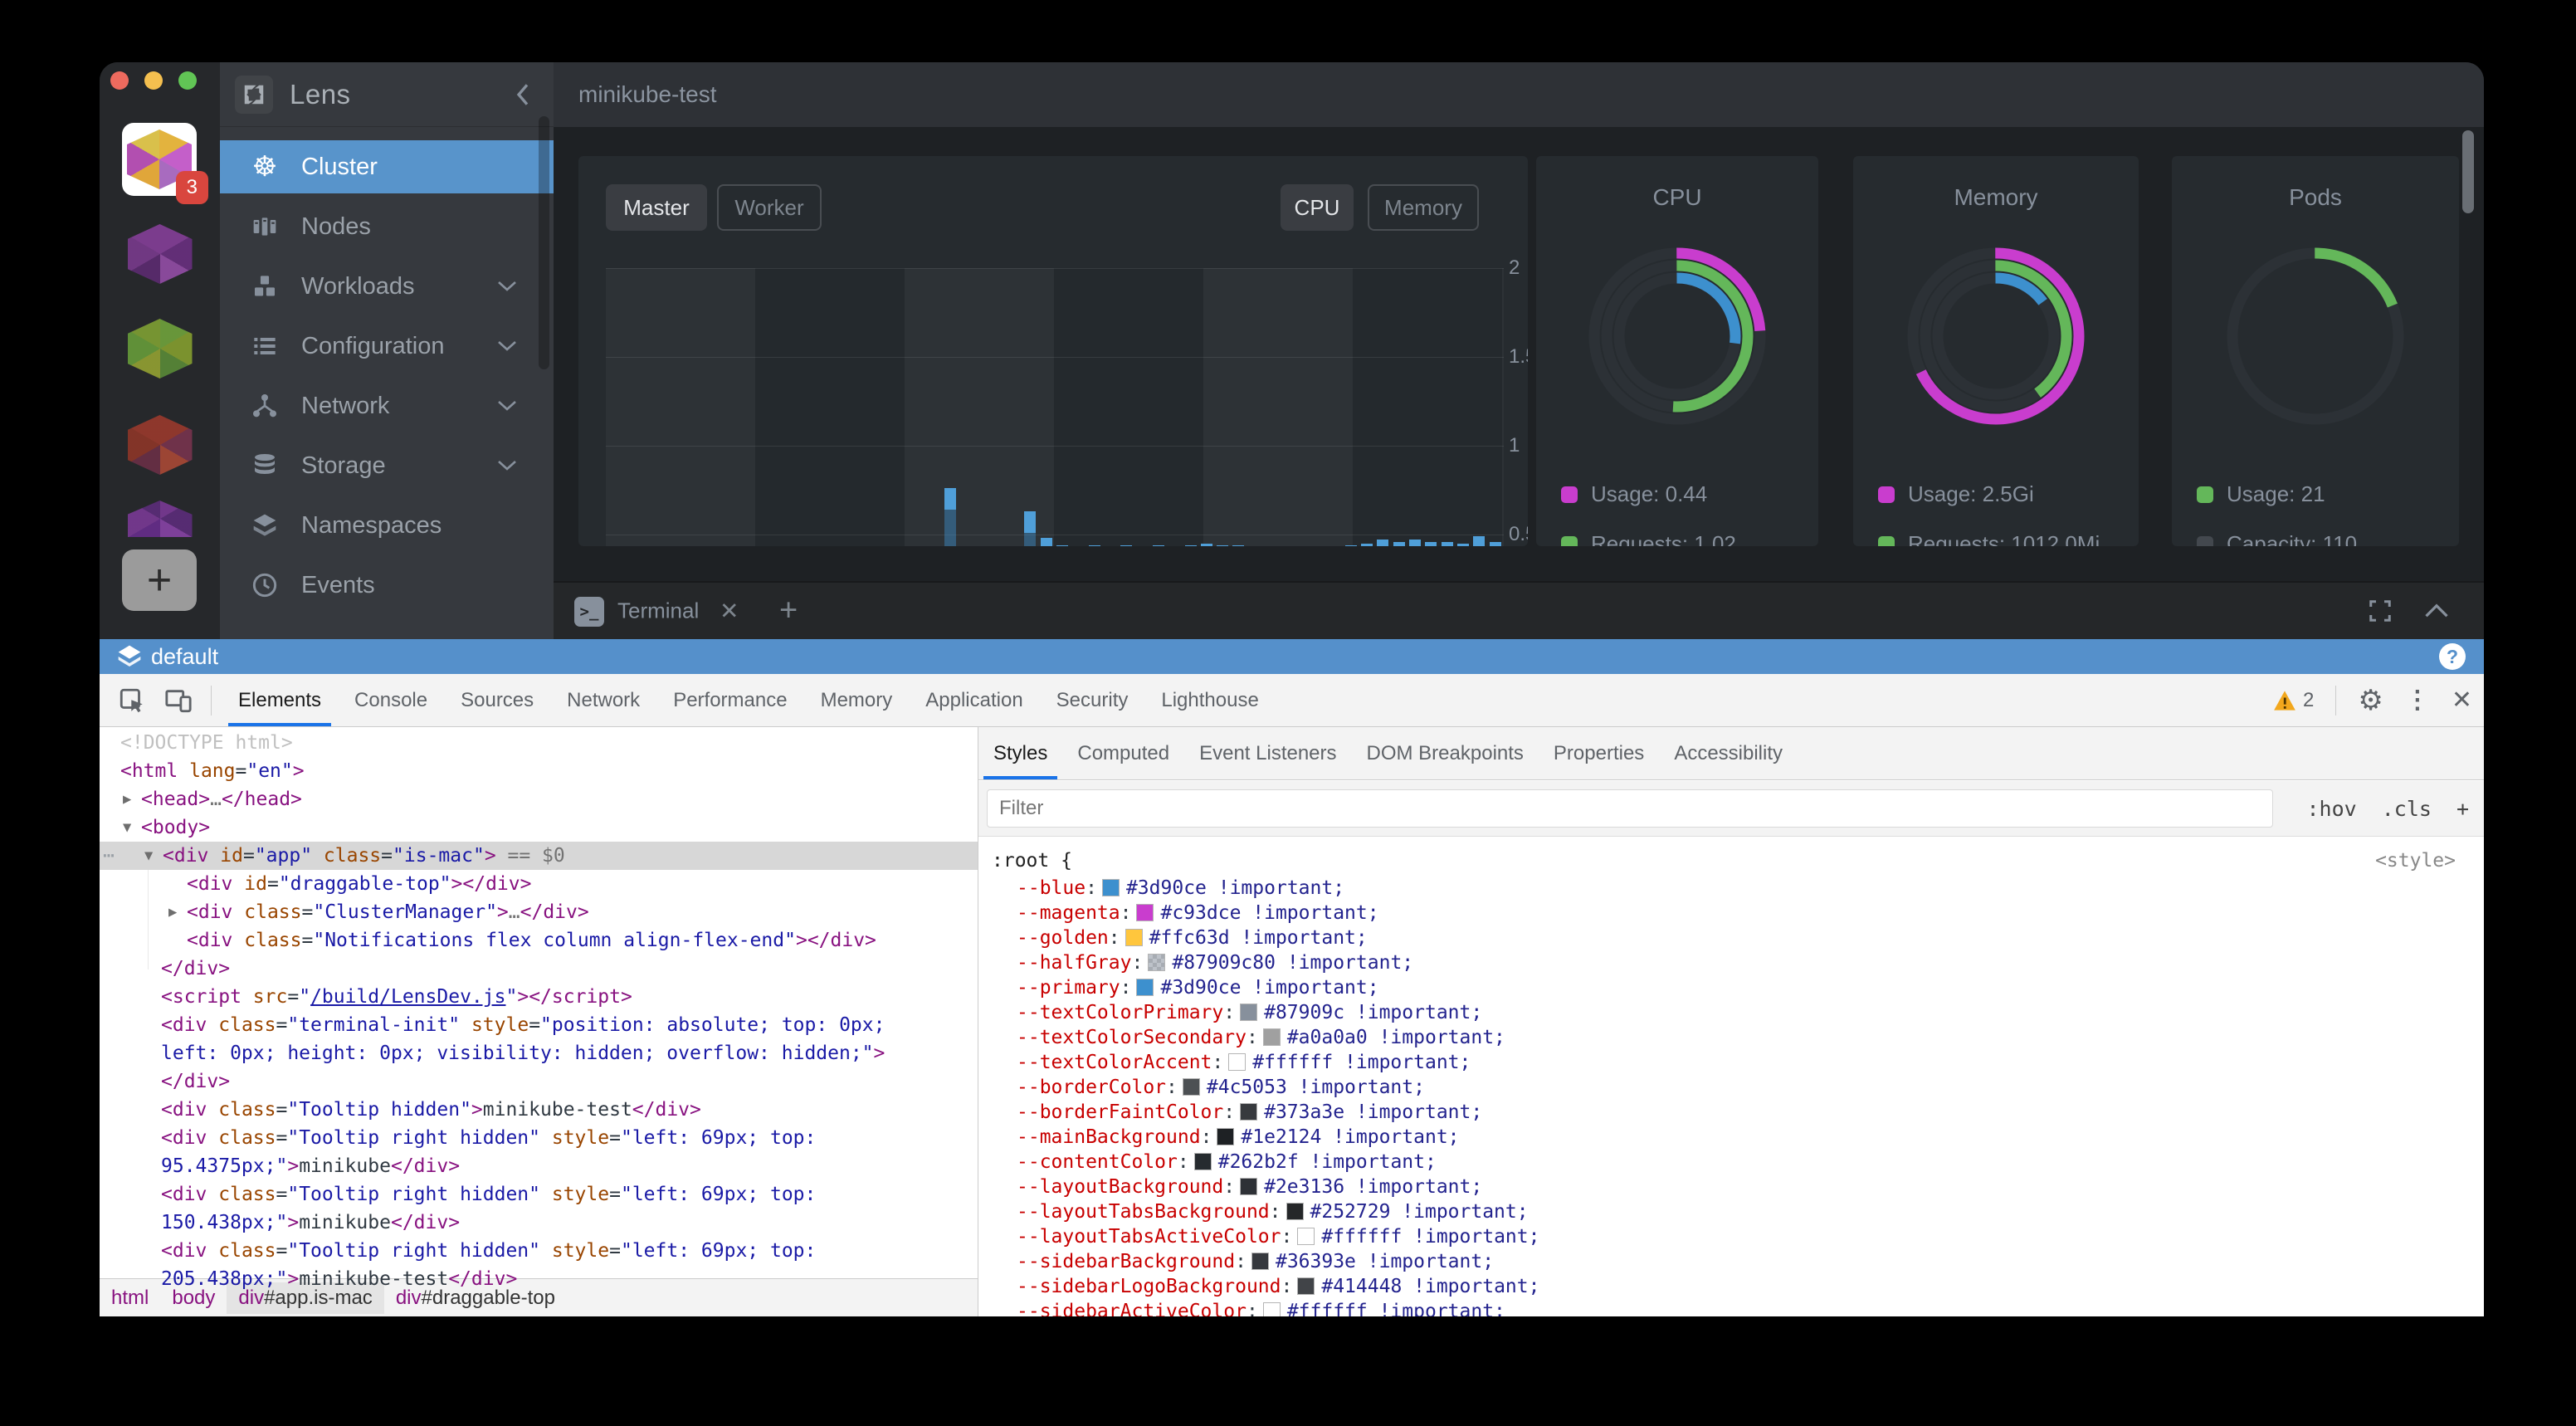 Image resolution: width=2576 pixels, height=1426 pixels. I want to click on new-style-rule-button: +, so click(2463, 808).